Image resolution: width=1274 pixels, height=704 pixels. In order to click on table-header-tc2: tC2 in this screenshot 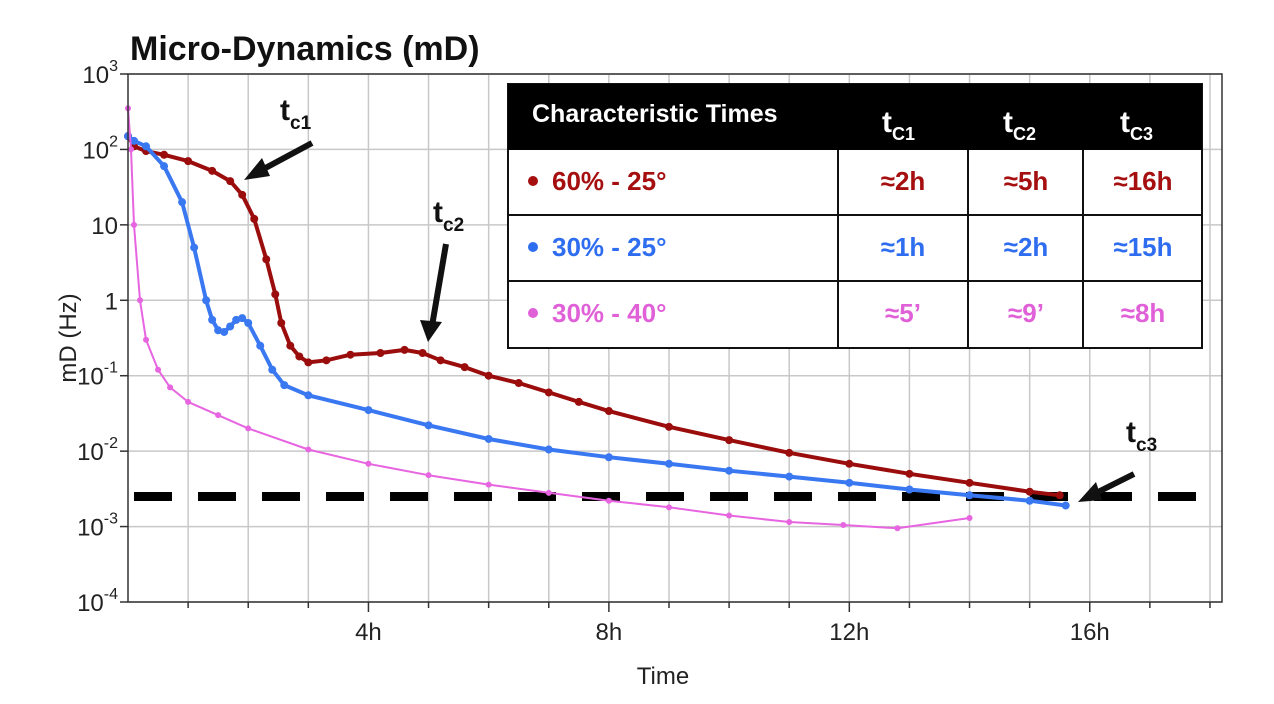, I will do `click(1019, 125)`.